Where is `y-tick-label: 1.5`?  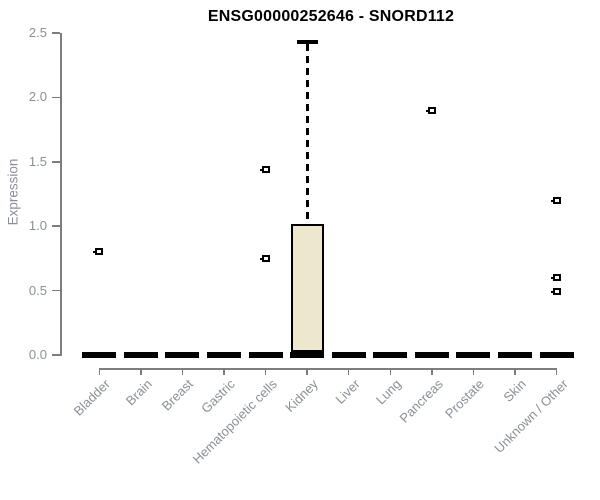 y-tick-label: 1.5 is located at coordinates (37, 161).